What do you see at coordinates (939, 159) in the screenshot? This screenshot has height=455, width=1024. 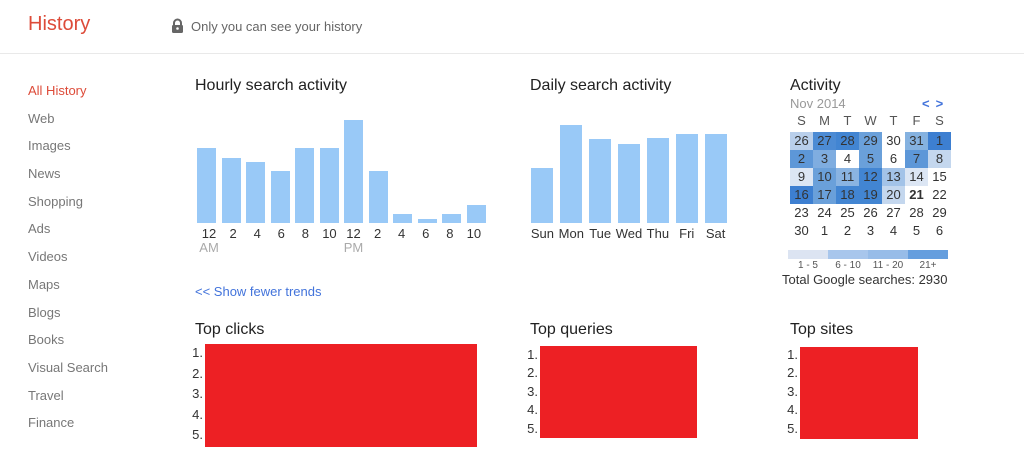 I see `calendar-day: 8` at bounding box center [939, 159].